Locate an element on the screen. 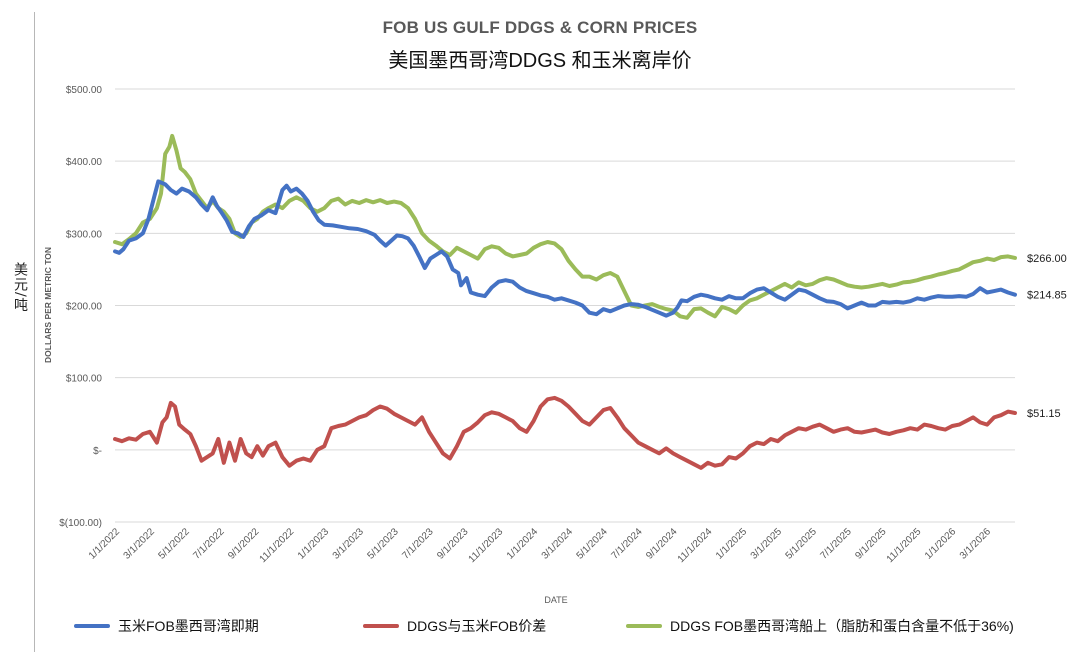 This screenshot has width=1080, height=654. x-tick-label: 11/1/2025 is located at coordinates (904, 545).